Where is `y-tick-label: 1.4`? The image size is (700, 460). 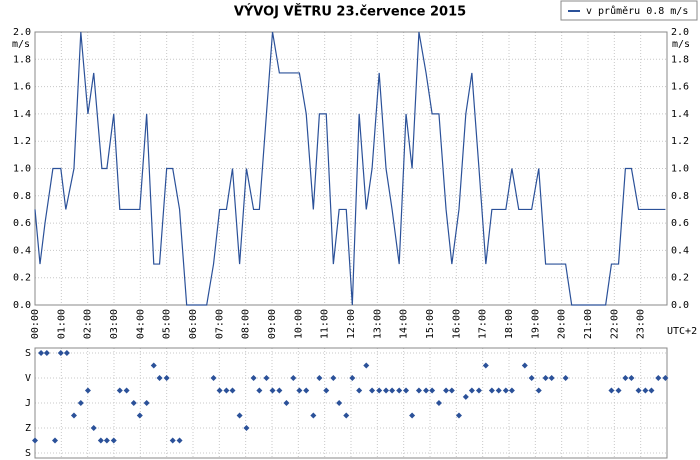 y-tick-label: 1.4 is located at coordinates (22, 114).